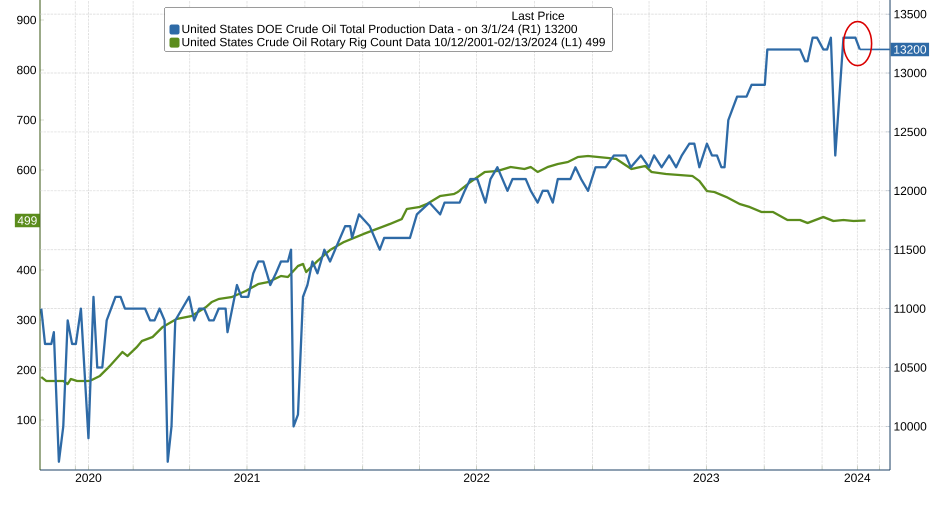 Image resolution: width=937 pixels, height=505 pixels. Describe the element at coordinates (910, 367) in the screenshot. I see `y2-tick-label: 10500` at that location.